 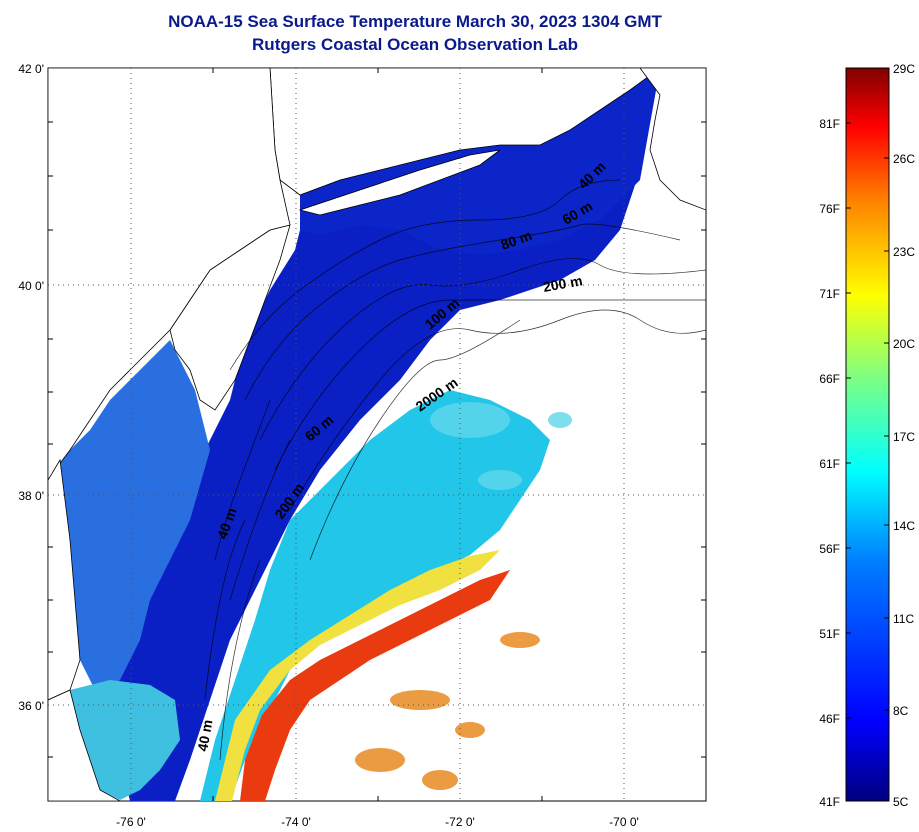 What do you see at coordinates (296, 822) in the screenshot?
I see `lon-label: -74 0'` at bounding box center [296, 822].